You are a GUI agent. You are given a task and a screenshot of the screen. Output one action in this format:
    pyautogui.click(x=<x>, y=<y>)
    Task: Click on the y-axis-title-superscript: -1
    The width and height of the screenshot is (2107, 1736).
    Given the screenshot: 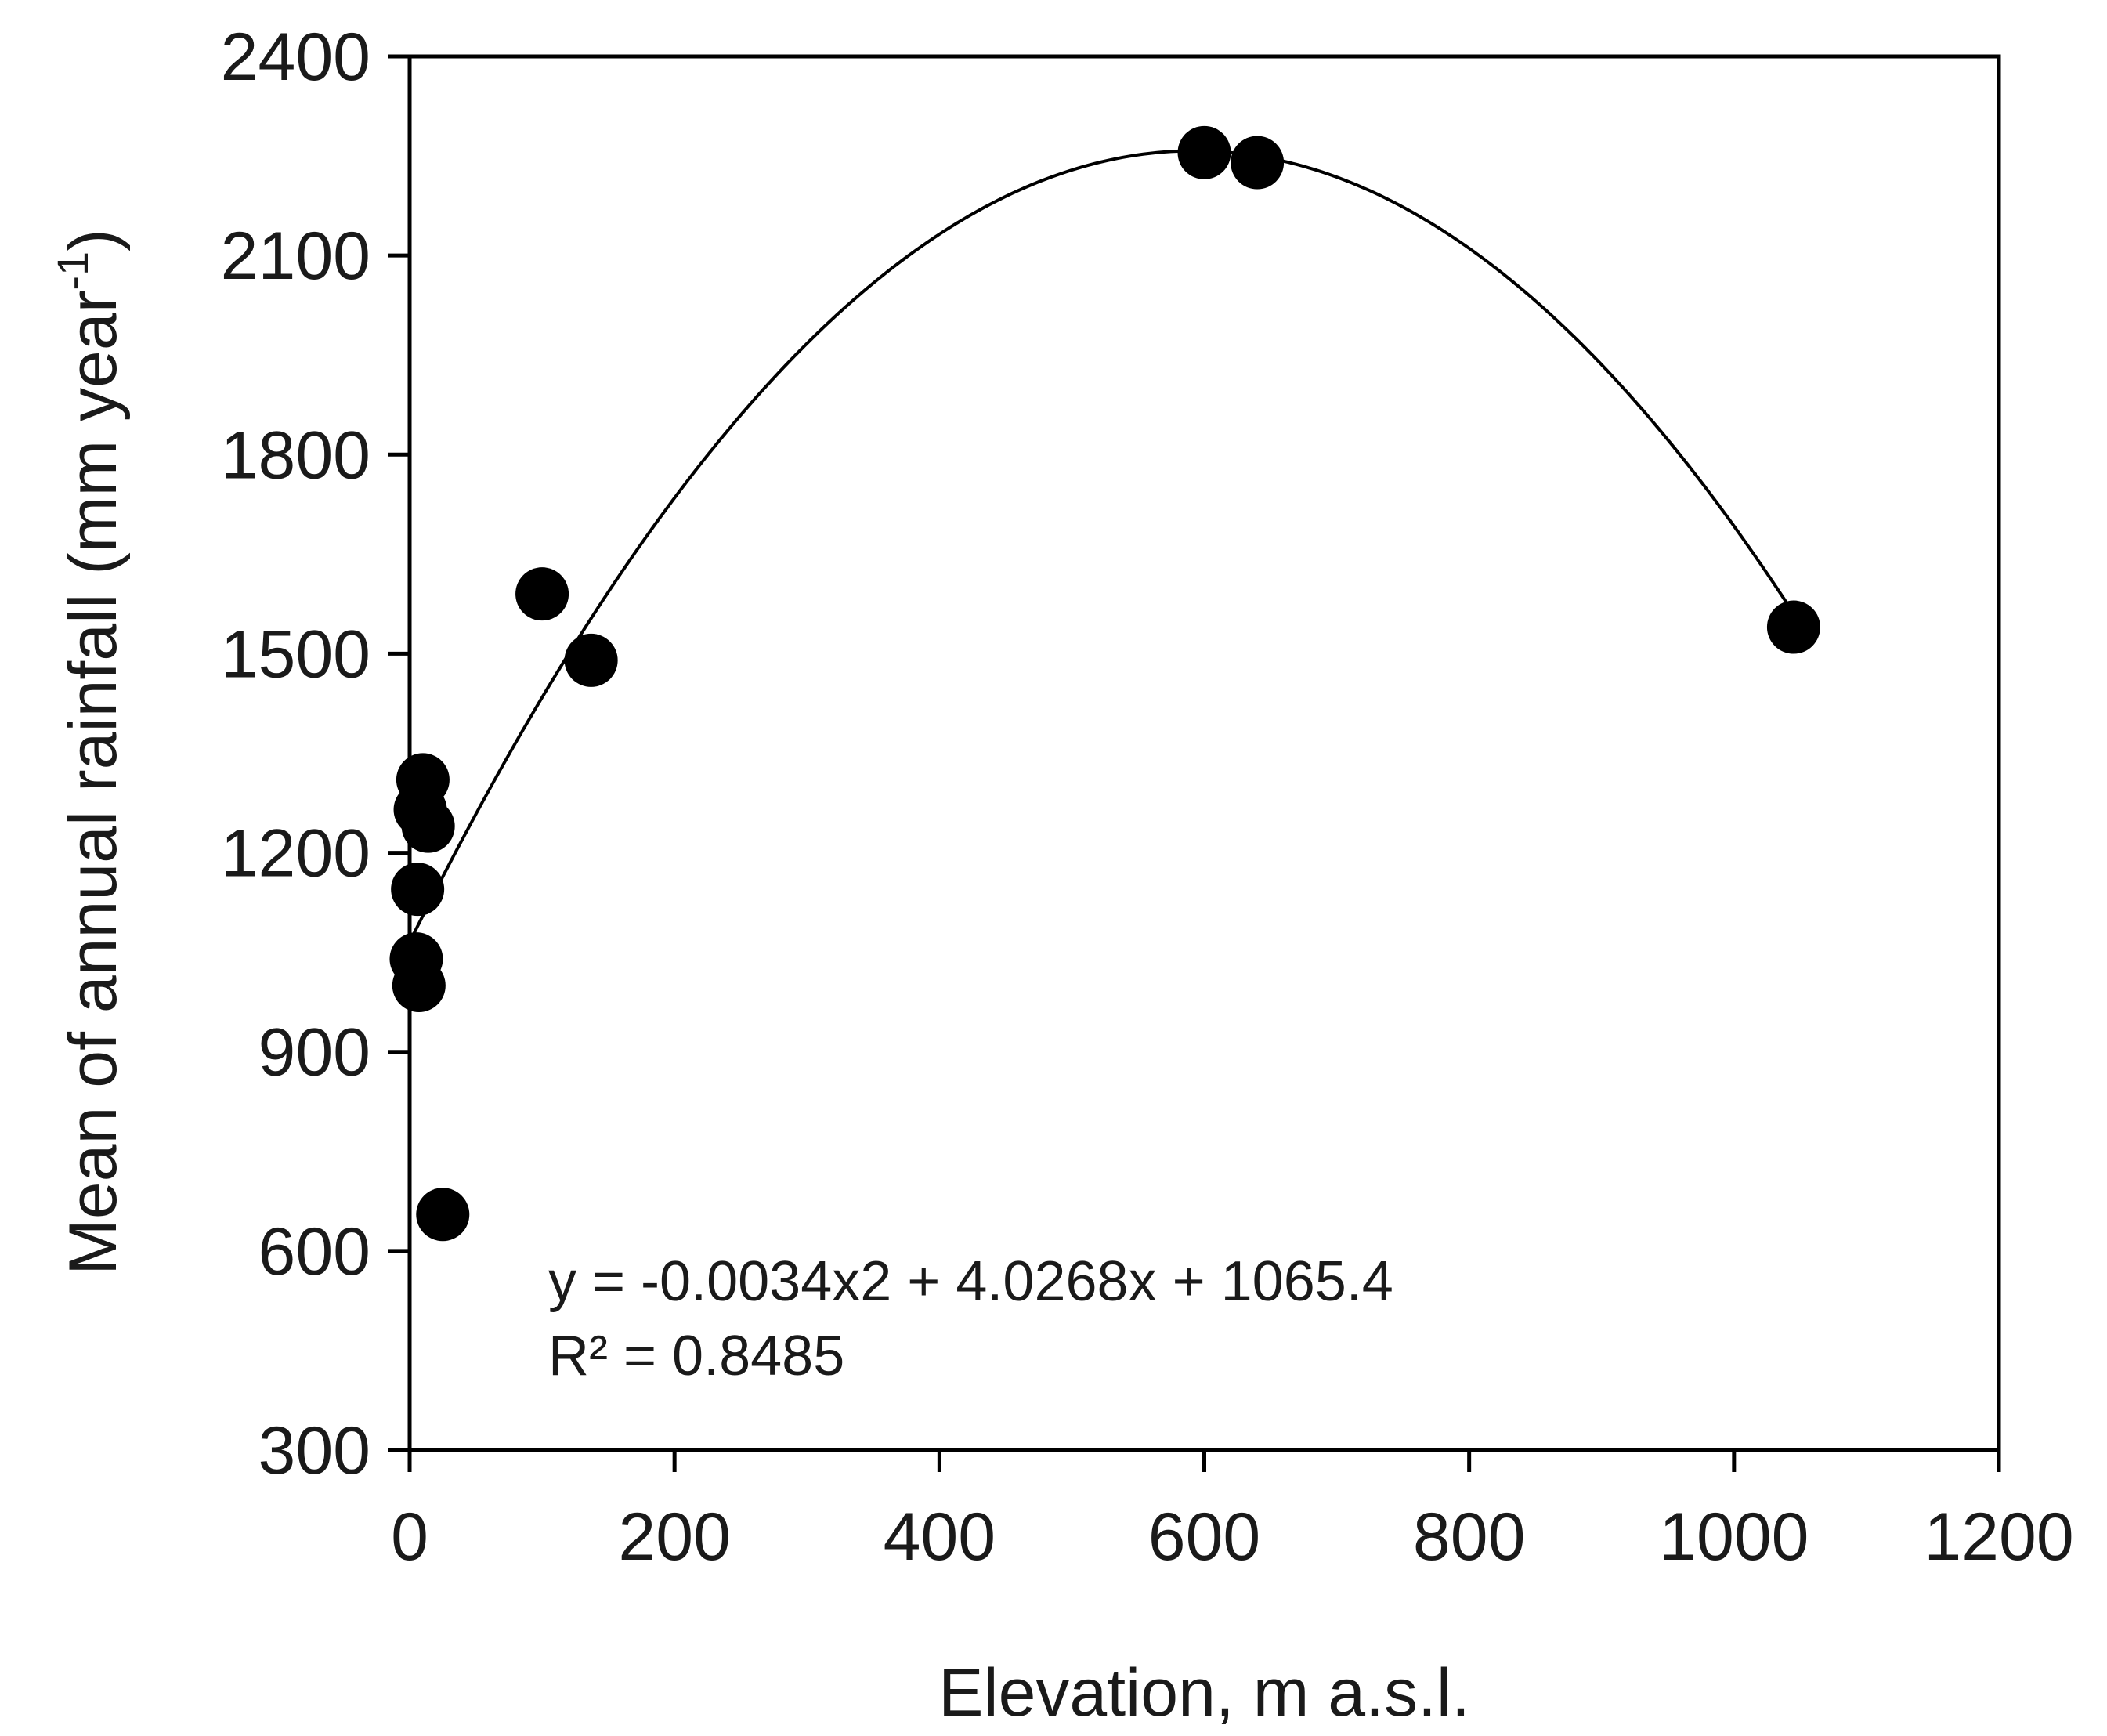 What is the action you would take?
    pyautogui.click(x=72, y=271)
    